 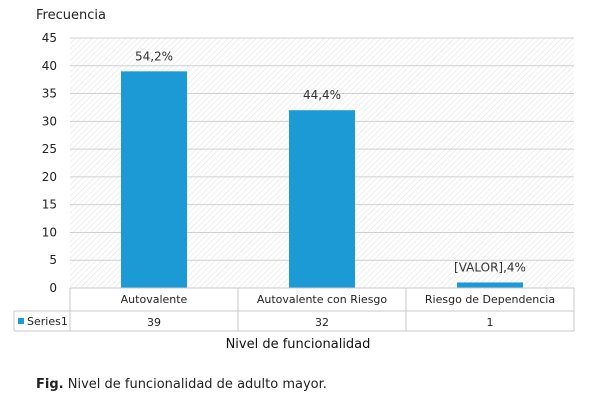 What do you see at coordinates (322, 322) in the screenshot?
I see `table-value: 32` at bounding box center [322, 322].